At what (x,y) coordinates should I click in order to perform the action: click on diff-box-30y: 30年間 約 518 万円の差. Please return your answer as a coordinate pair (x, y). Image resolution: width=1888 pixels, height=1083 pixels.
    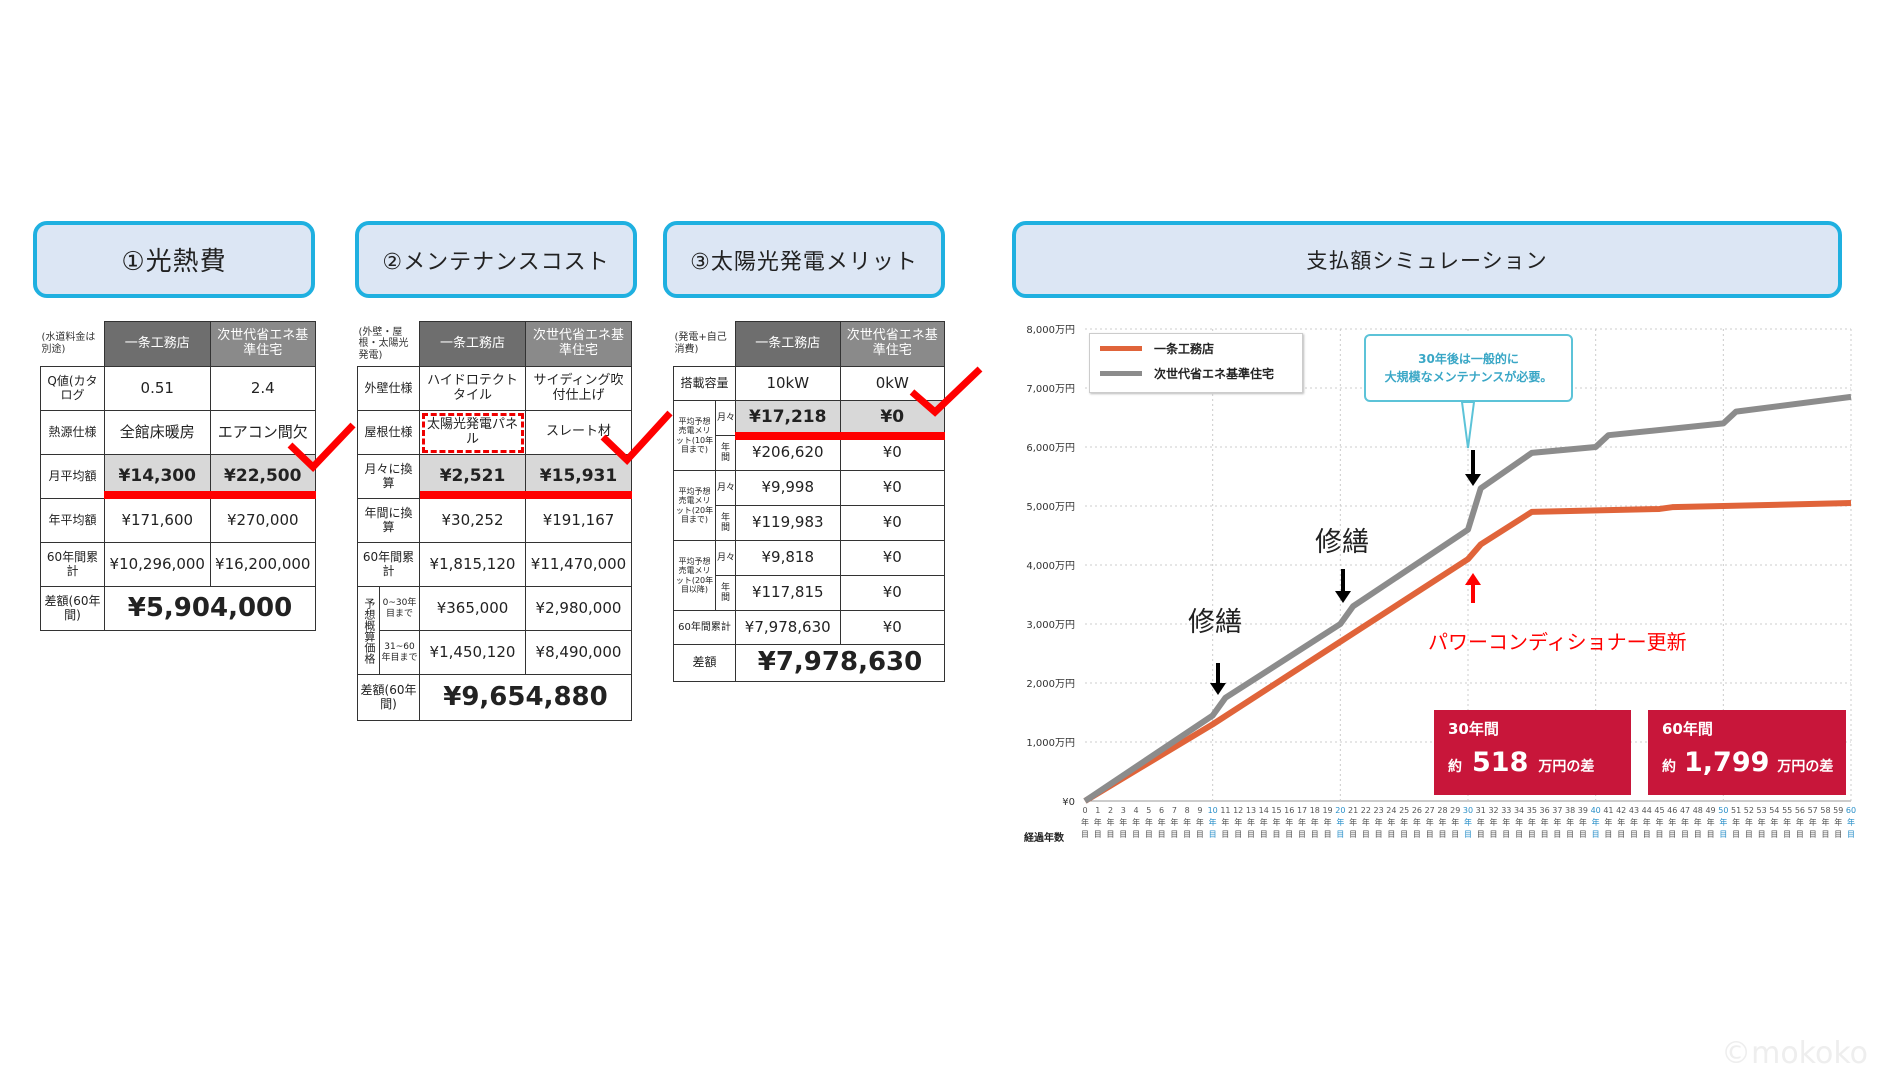
    Looking at the image, I should click on (1532, 752).